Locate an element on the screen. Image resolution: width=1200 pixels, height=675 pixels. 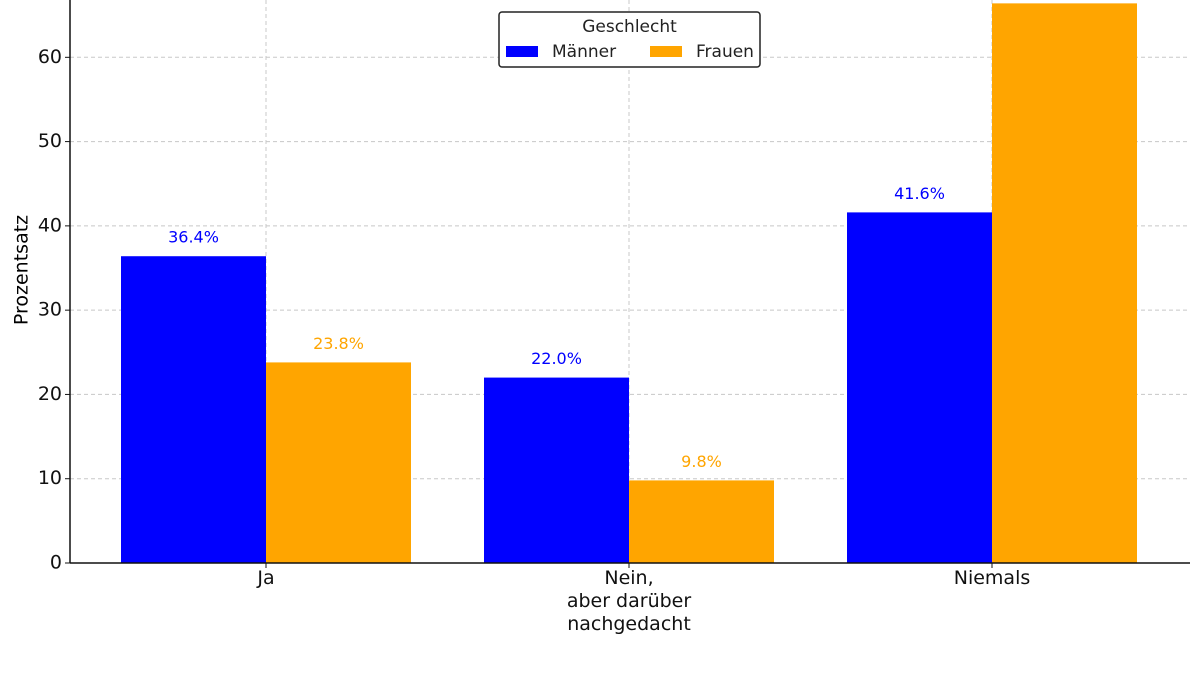
y-tick-label: 20 is located at coordinates (50, 394).